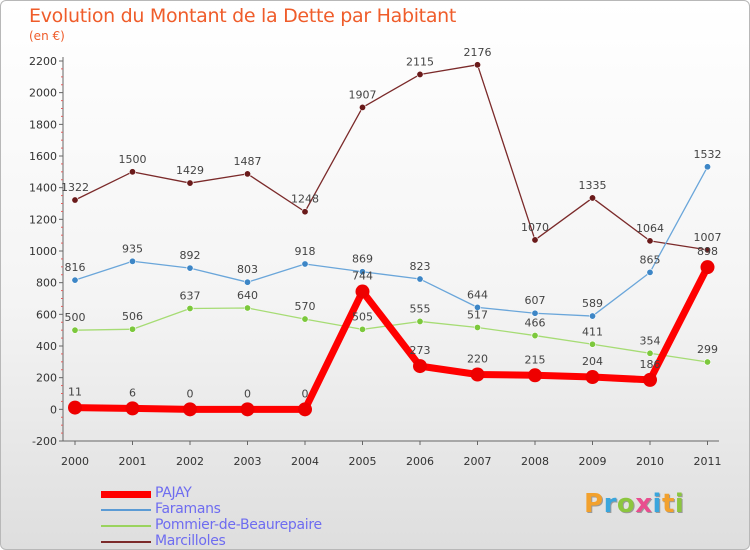  What do you see at coordinates (190, 255) in the screenshot?
I see `data-label: 892` at bounding box center [190, 255].